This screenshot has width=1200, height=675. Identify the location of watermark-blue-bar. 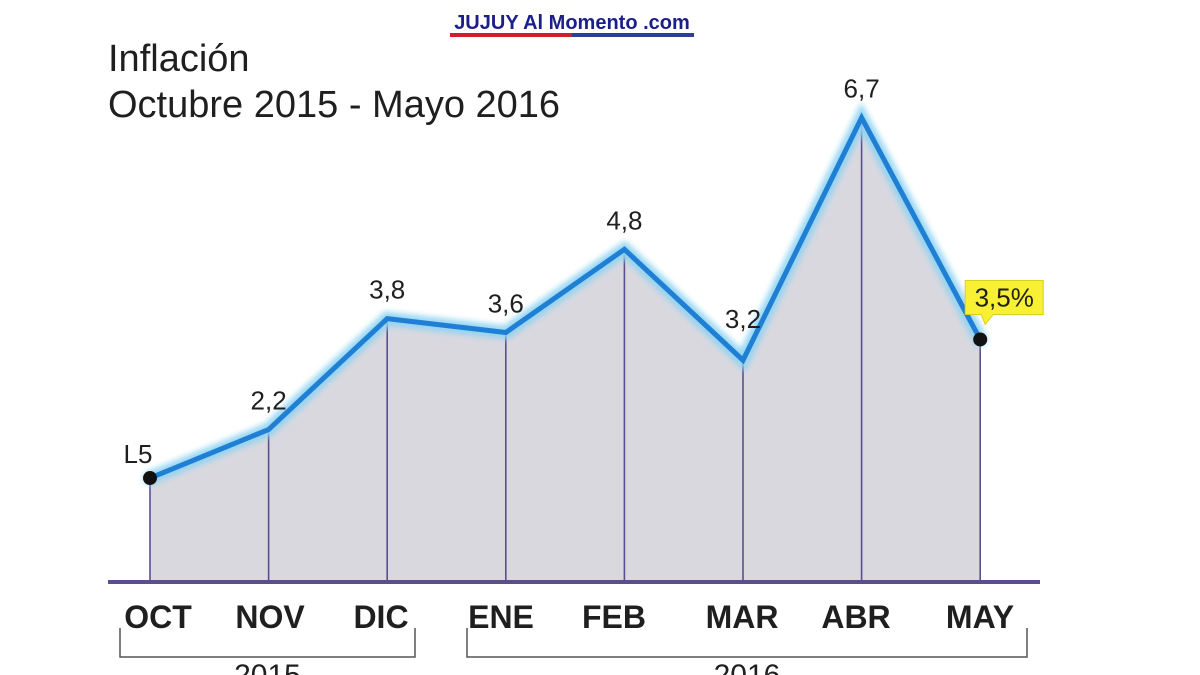
(633, 35).